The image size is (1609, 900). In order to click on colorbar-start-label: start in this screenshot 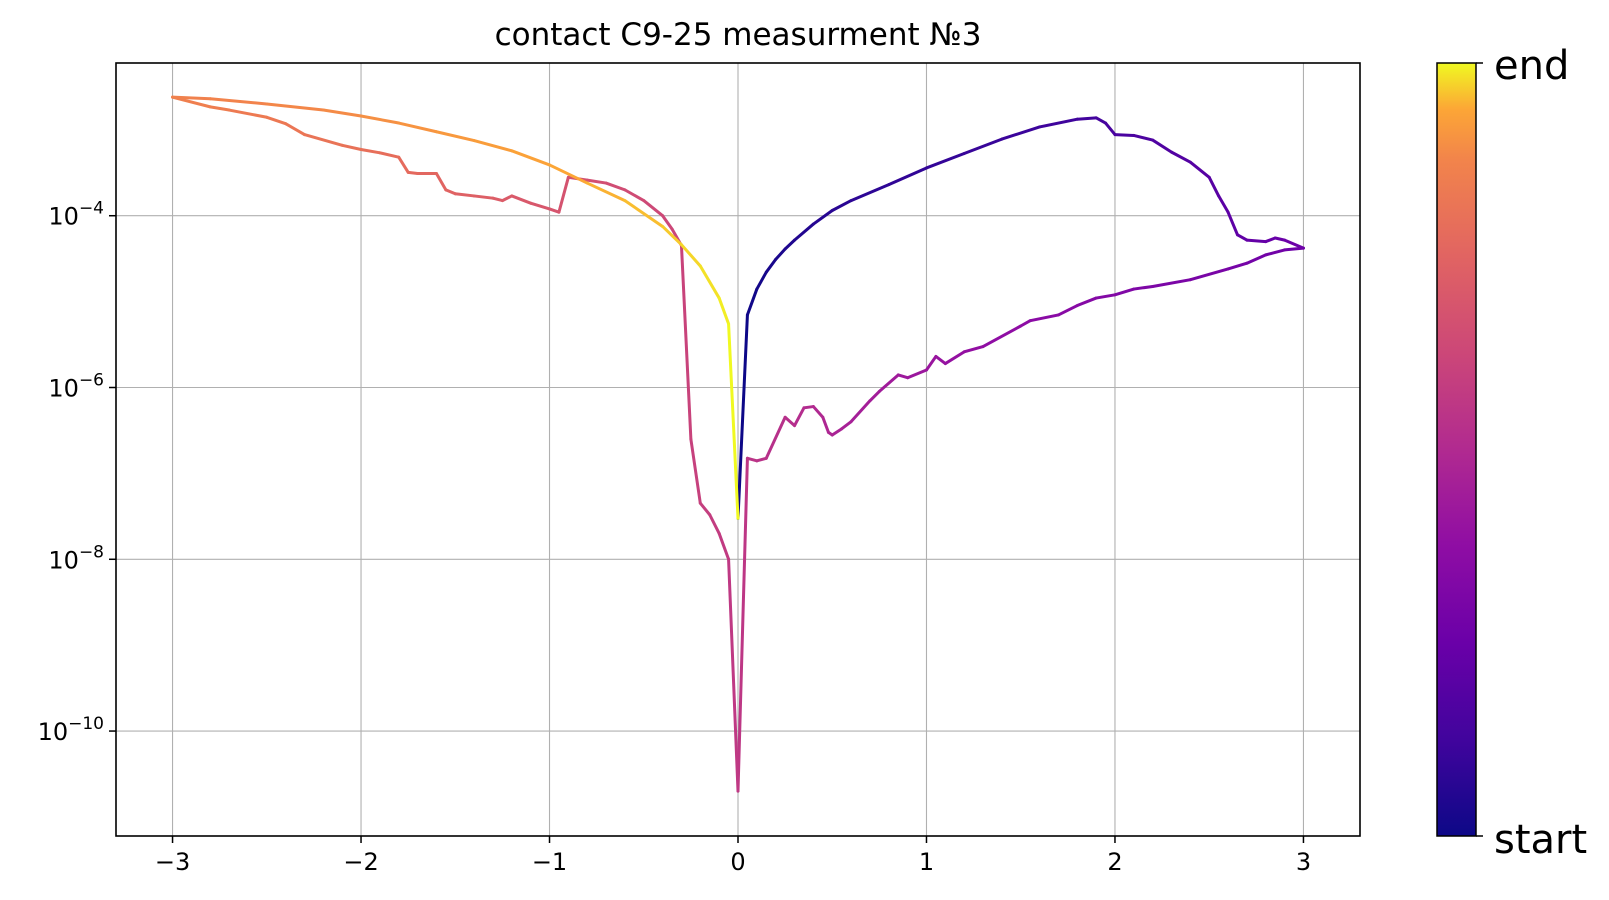, I will do `click(1540, 840)`.